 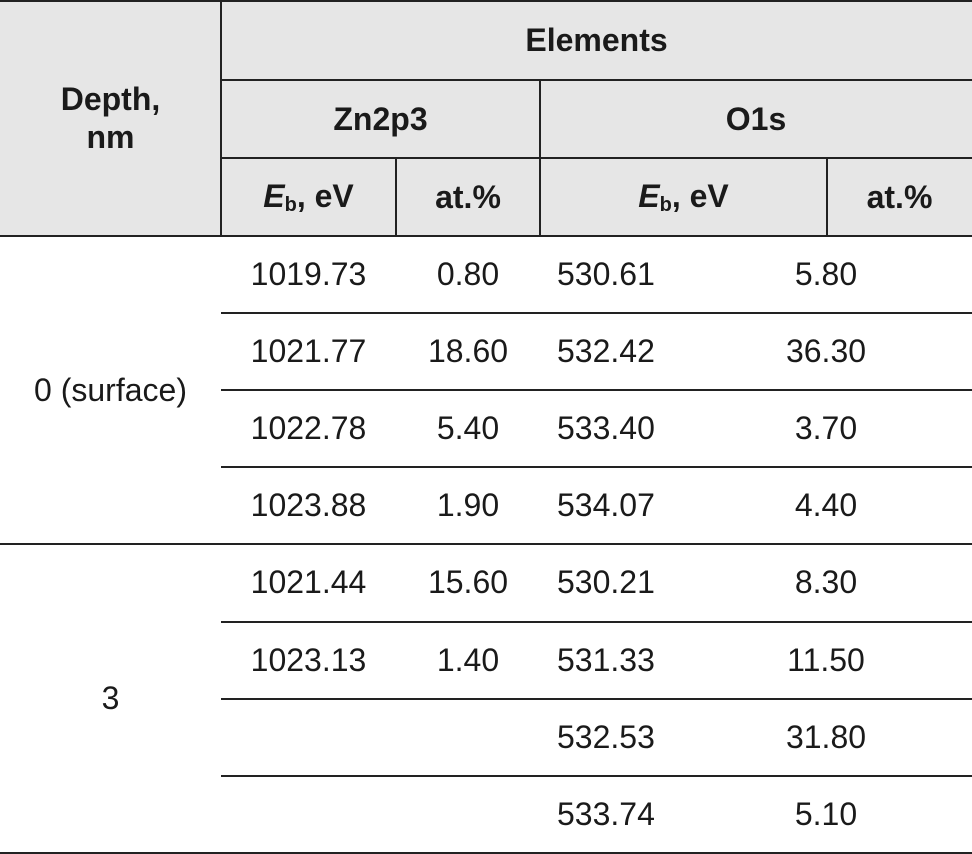 I want to click on header-o: O1s, so click(x=756, y=118).